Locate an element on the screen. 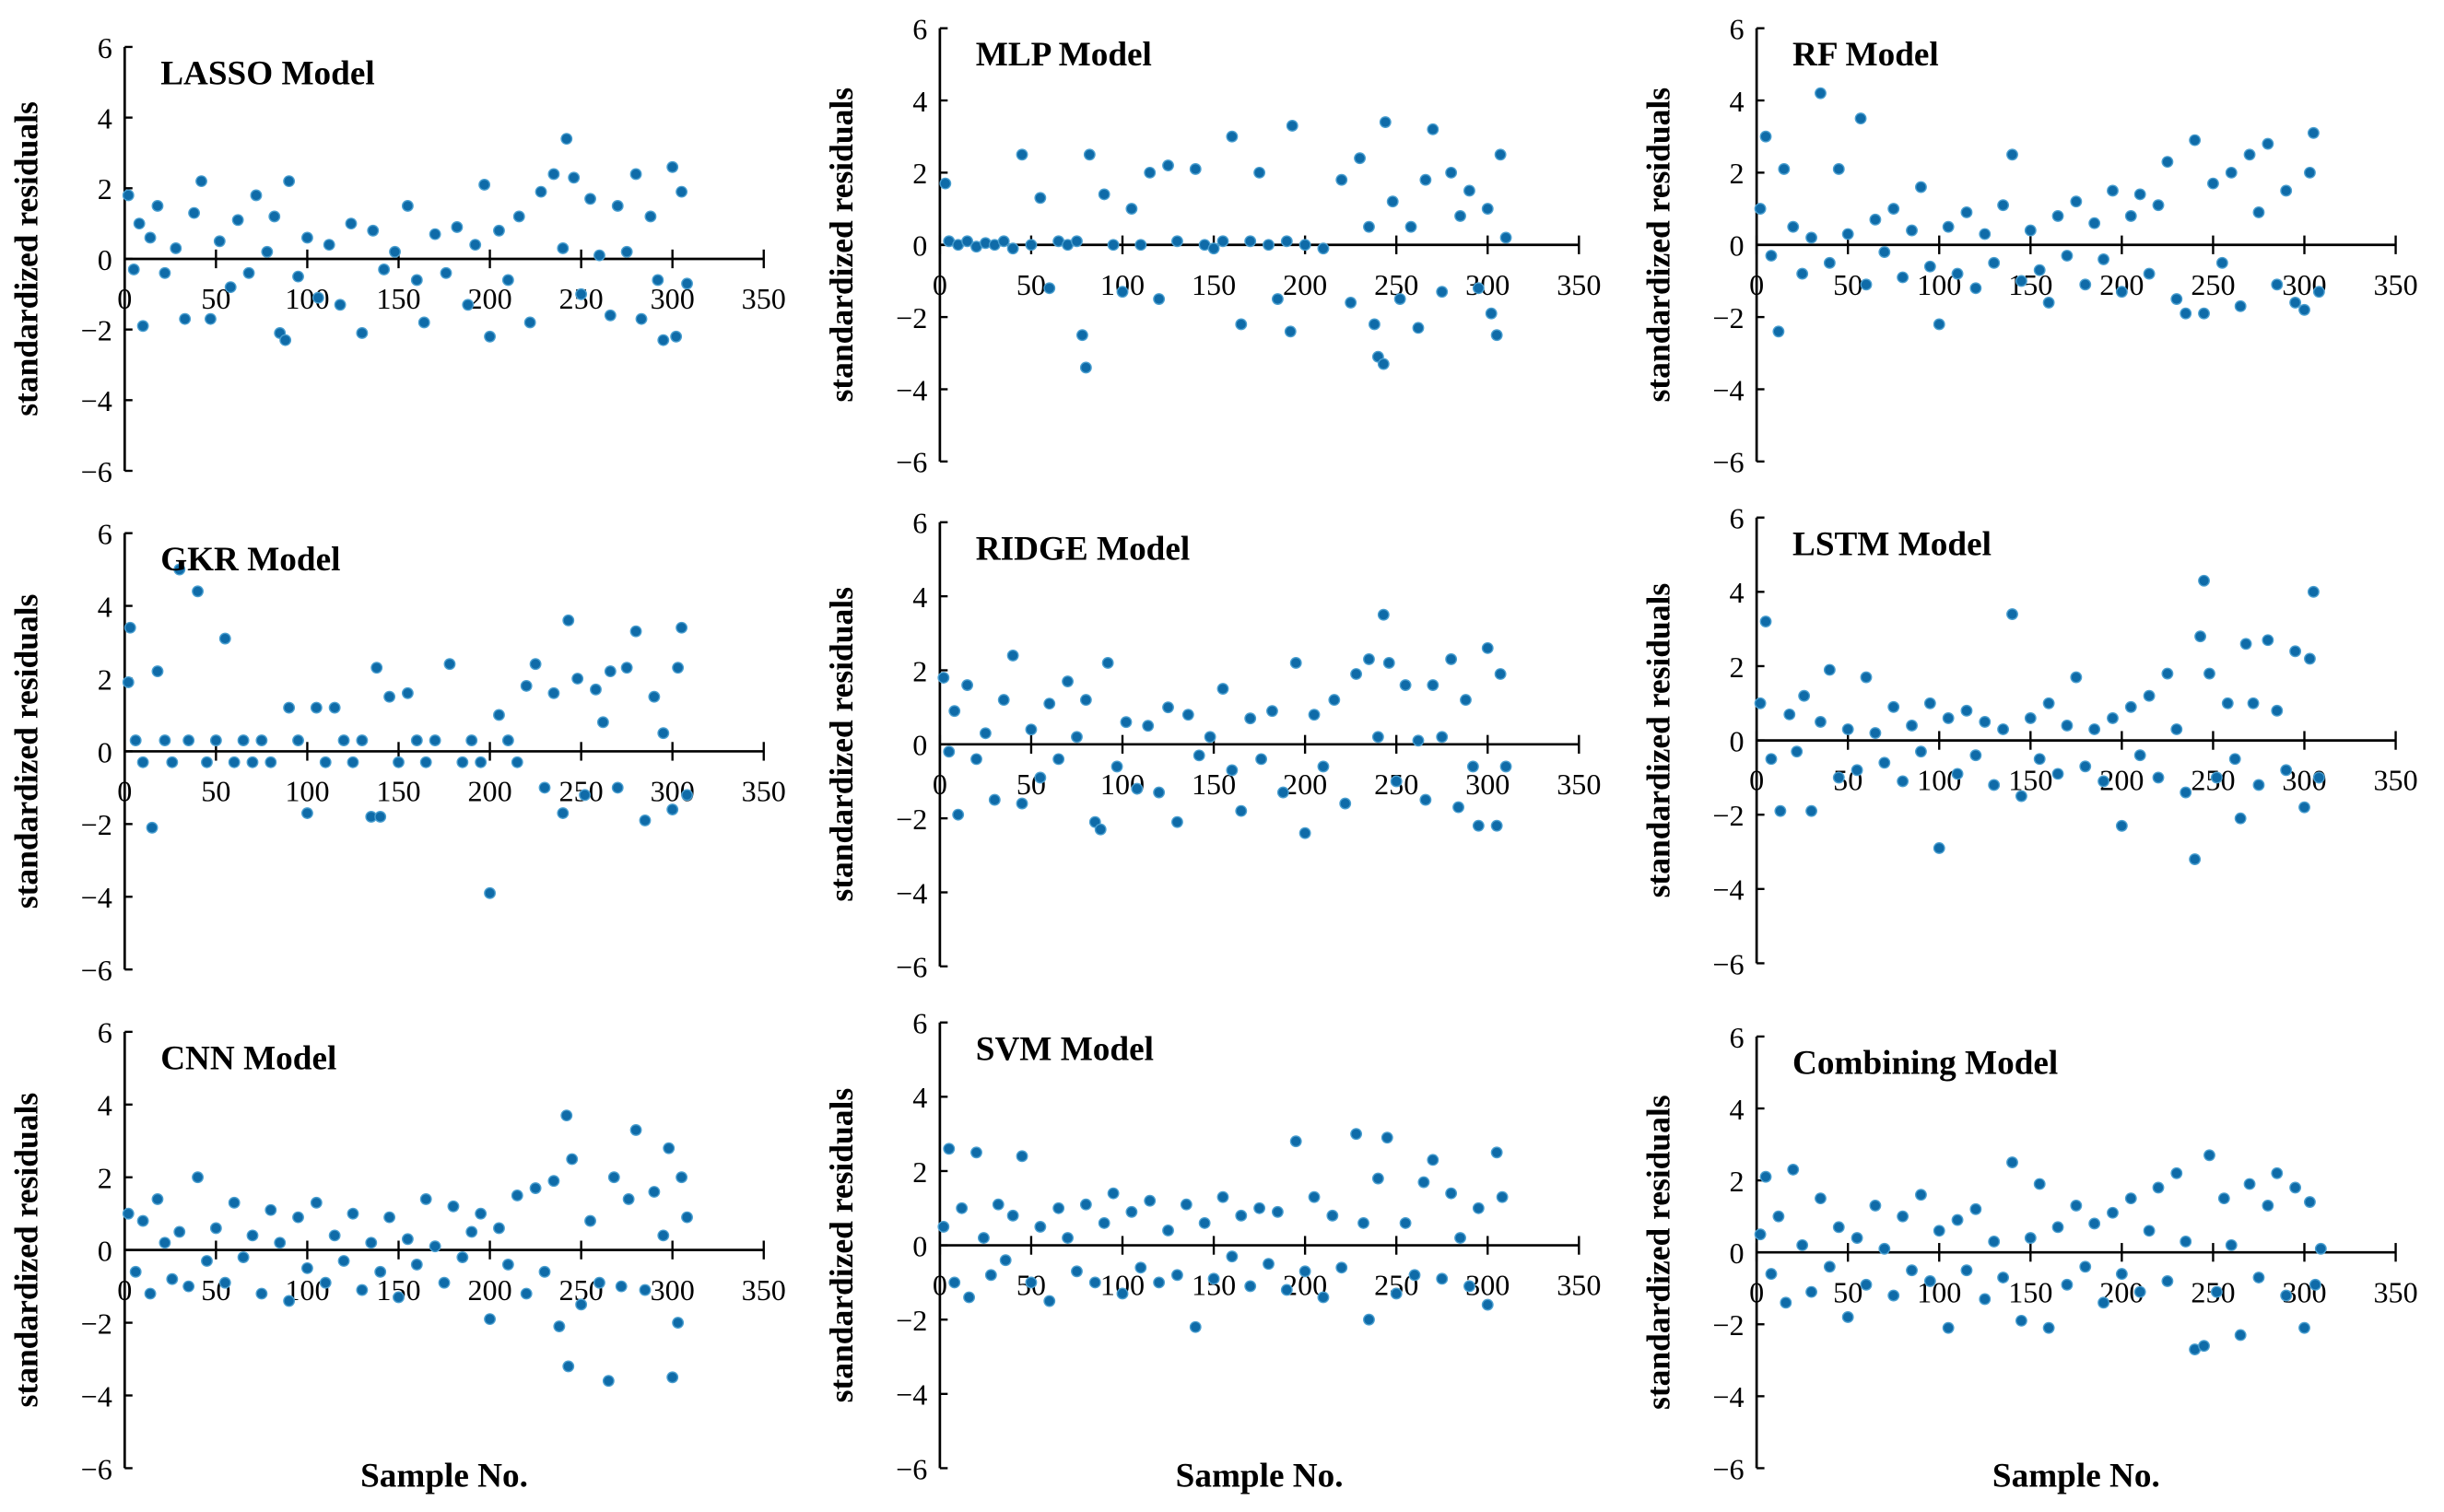 The image size is (2444, 1512). y-tick-label: 0 is located at coordinates (1737, 740).